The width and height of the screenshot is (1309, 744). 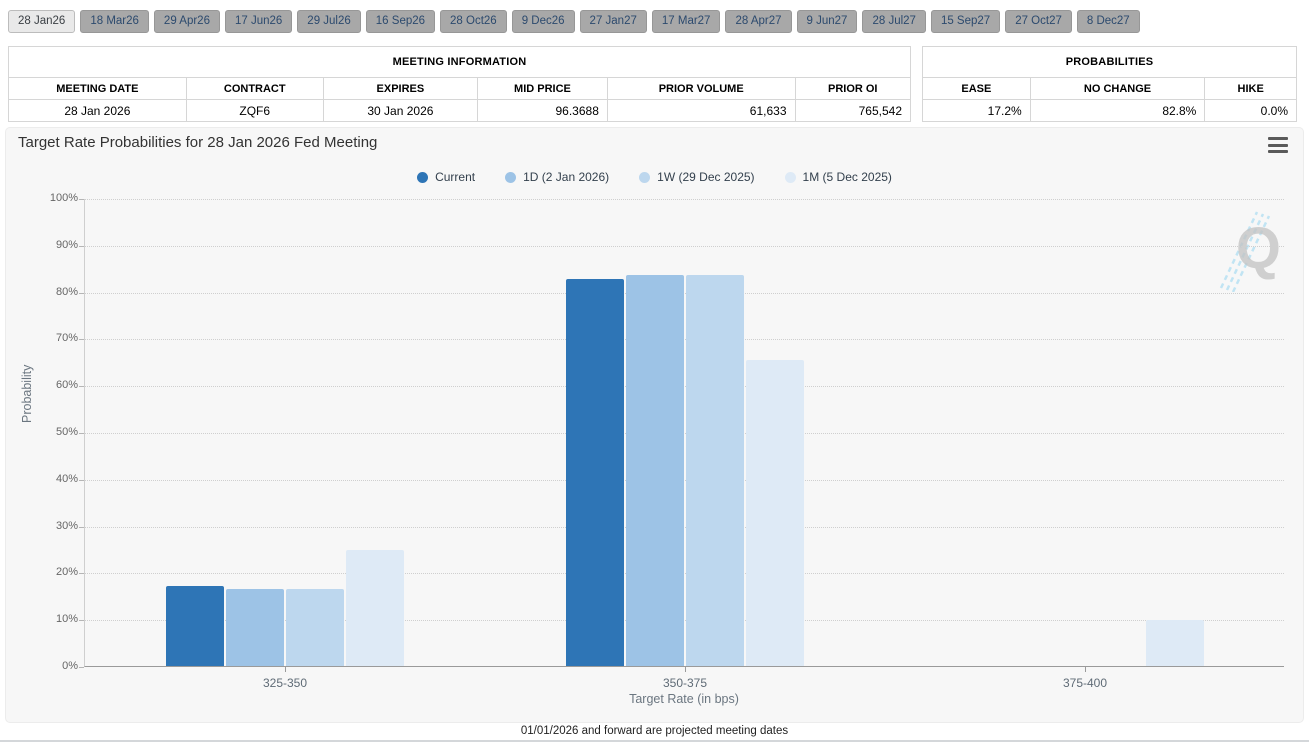 I want to click on y-tick-label: 40%, so click(x=66, y=478).